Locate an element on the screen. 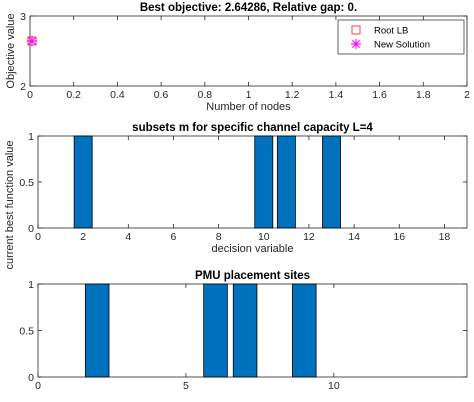 This screenshot has height=402, width=474. x-tick-label: 1 is located at coordinates (249, 95).